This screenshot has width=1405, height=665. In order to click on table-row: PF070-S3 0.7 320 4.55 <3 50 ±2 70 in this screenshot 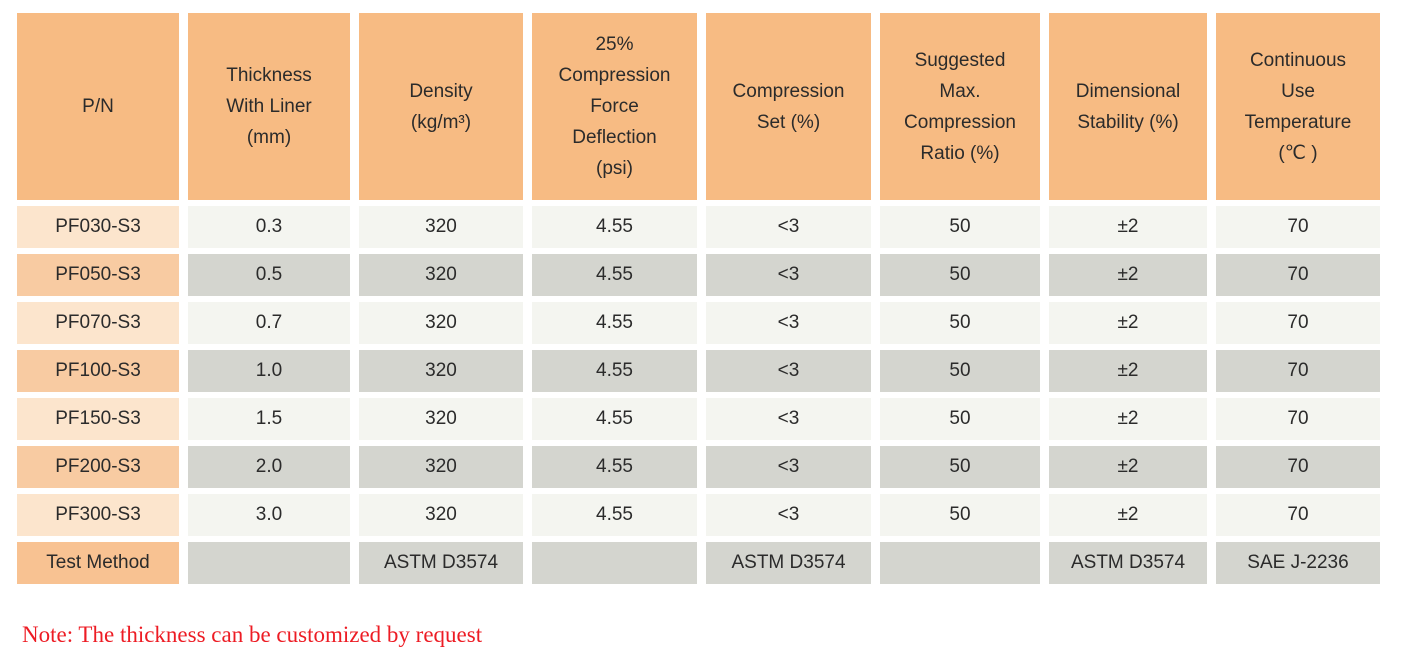, I will do `click(698, 323)`.